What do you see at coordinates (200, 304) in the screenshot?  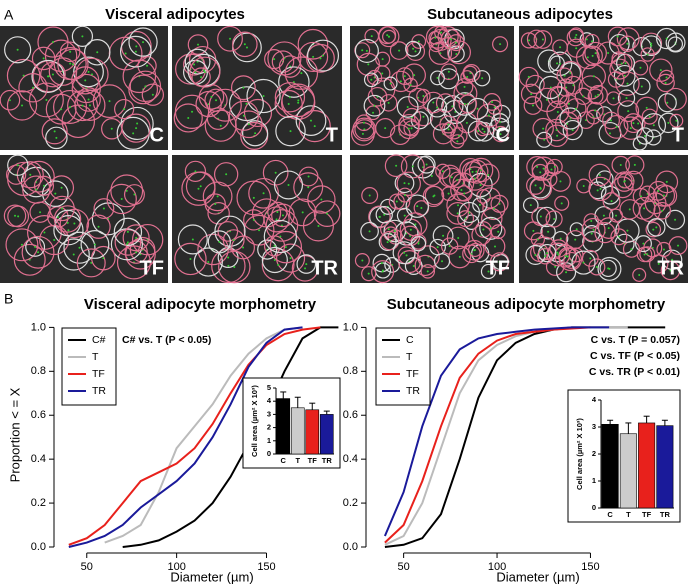 I see `chart-title: Visceral adipocyte morphometry` at bounding box center [200, 304].